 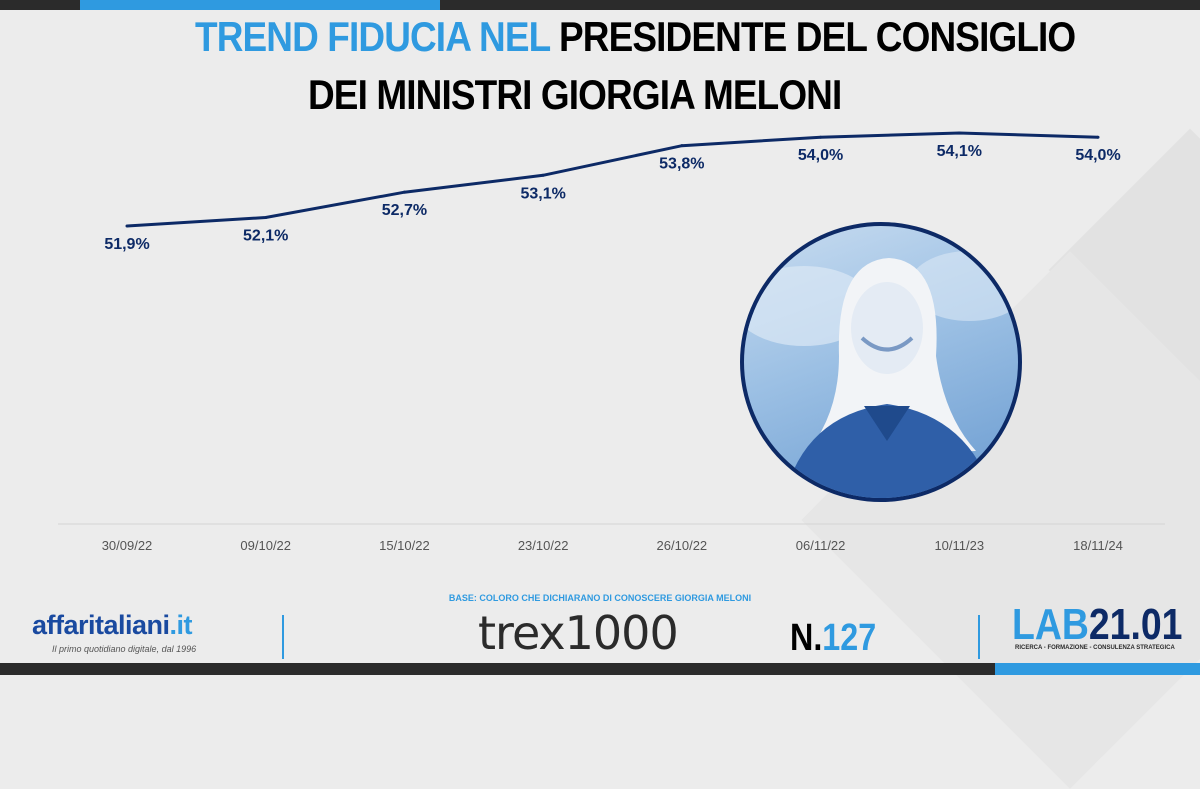 I want to click on issue-number: N.127, so click(x=833, y=638).